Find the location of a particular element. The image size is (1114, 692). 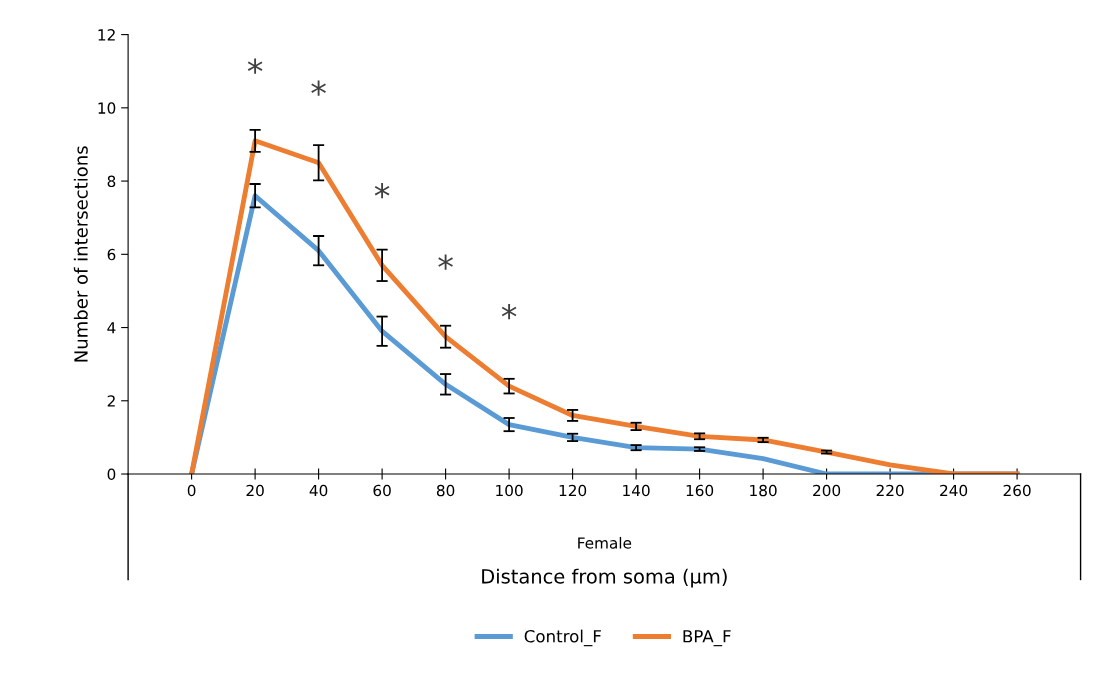

y-tick-label: 8 is located at coordinates (111, 181).